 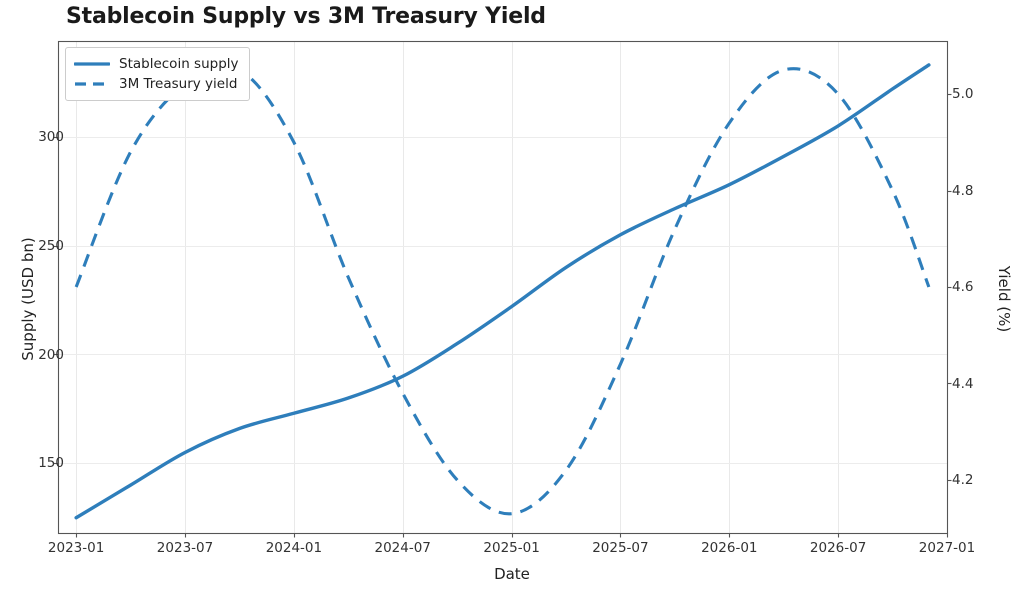 What do you see at coordinates (179, 64) in the screenshot?
I see `legend-label: Stablecoin supply` at bounding box center [179, 64].